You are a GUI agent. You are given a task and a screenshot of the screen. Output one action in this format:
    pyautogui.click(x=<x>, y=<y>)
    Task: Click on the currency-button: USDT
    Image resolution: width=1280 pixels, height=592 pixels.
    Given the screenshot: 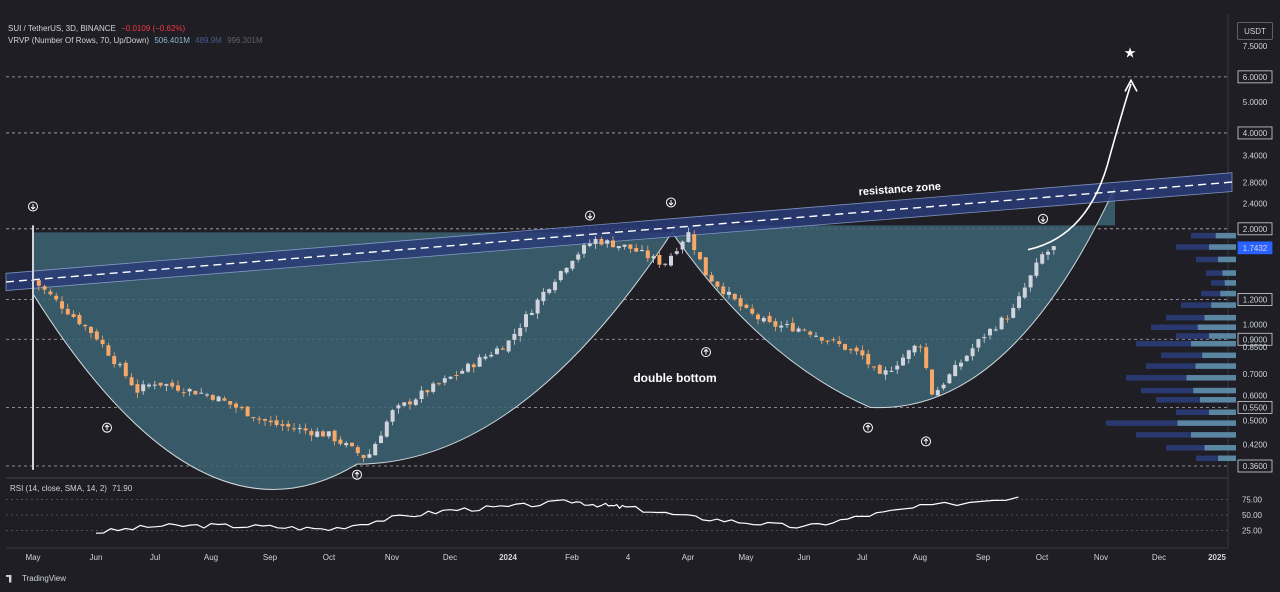 What is the action you would take?
    pyautogui.click(x=1255, y=31)
    